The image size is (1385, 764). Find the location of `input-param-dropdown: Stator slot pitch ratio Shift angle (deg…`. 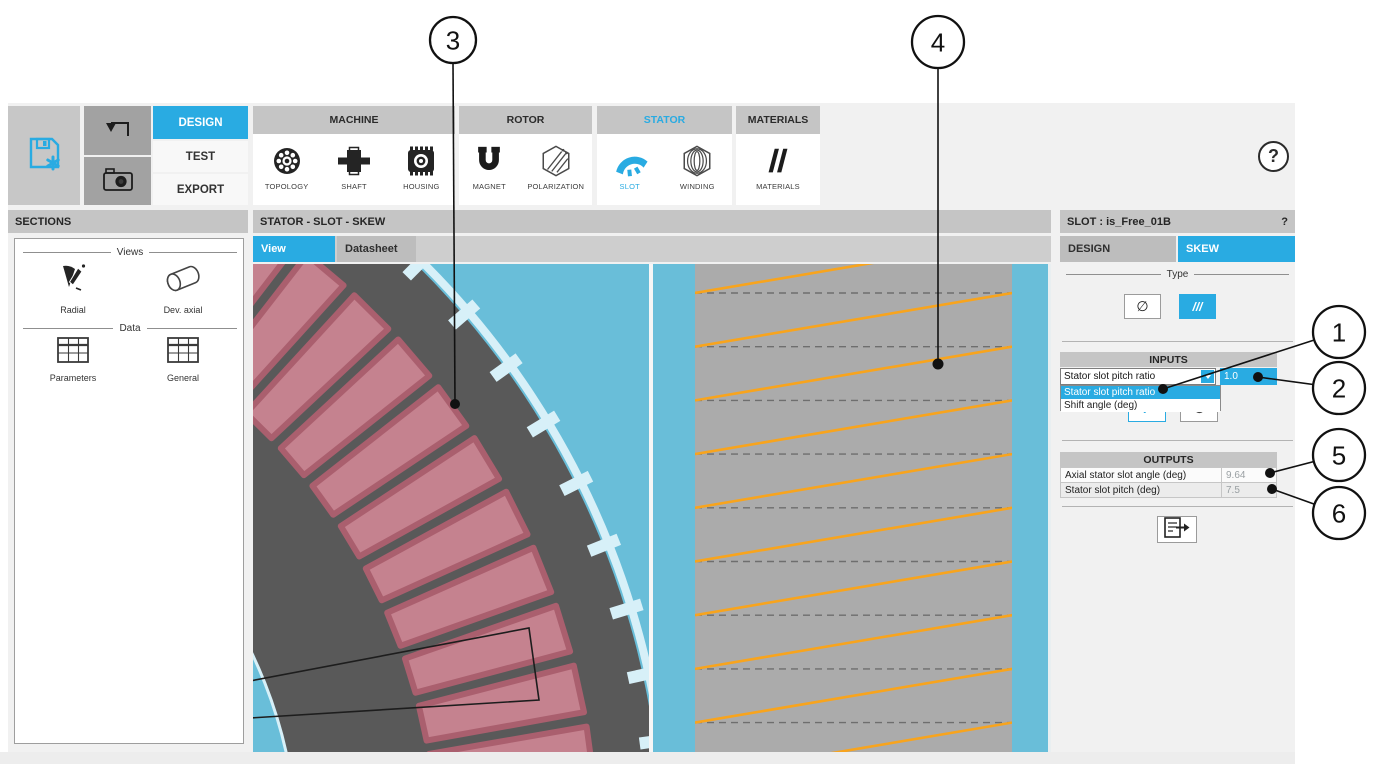

input-param-dropdown: Stator slot pitch ratio Shift angle (deg… is located at coordinates (1140, 398).